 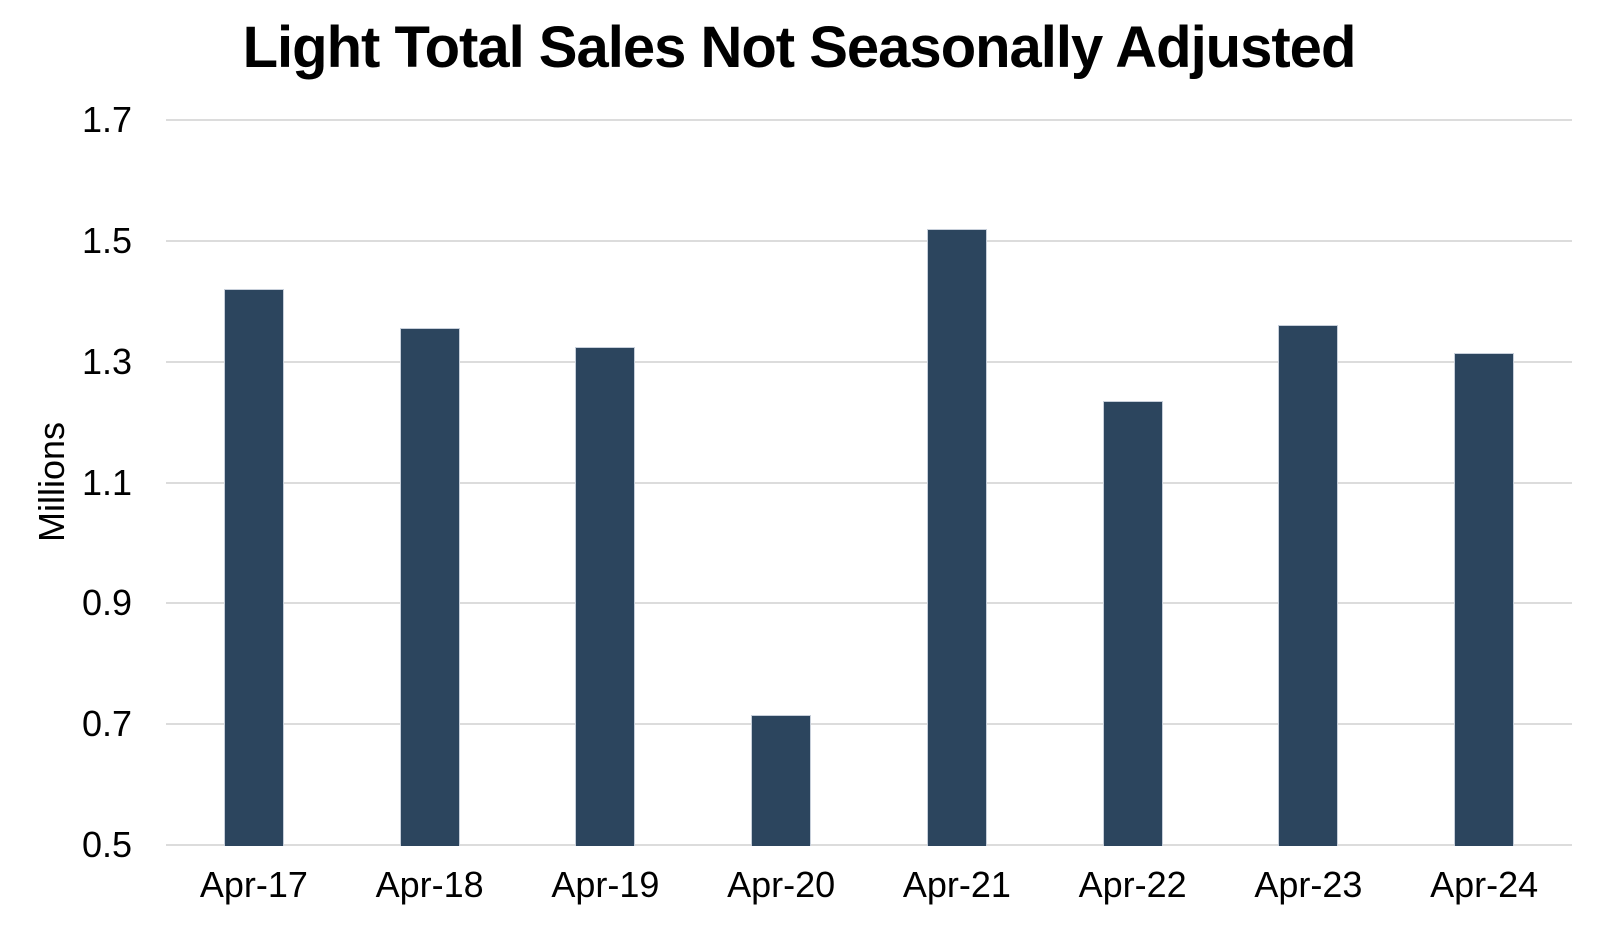 I want to click on y-tick-label: 0.5, so click(x=106, y=844).